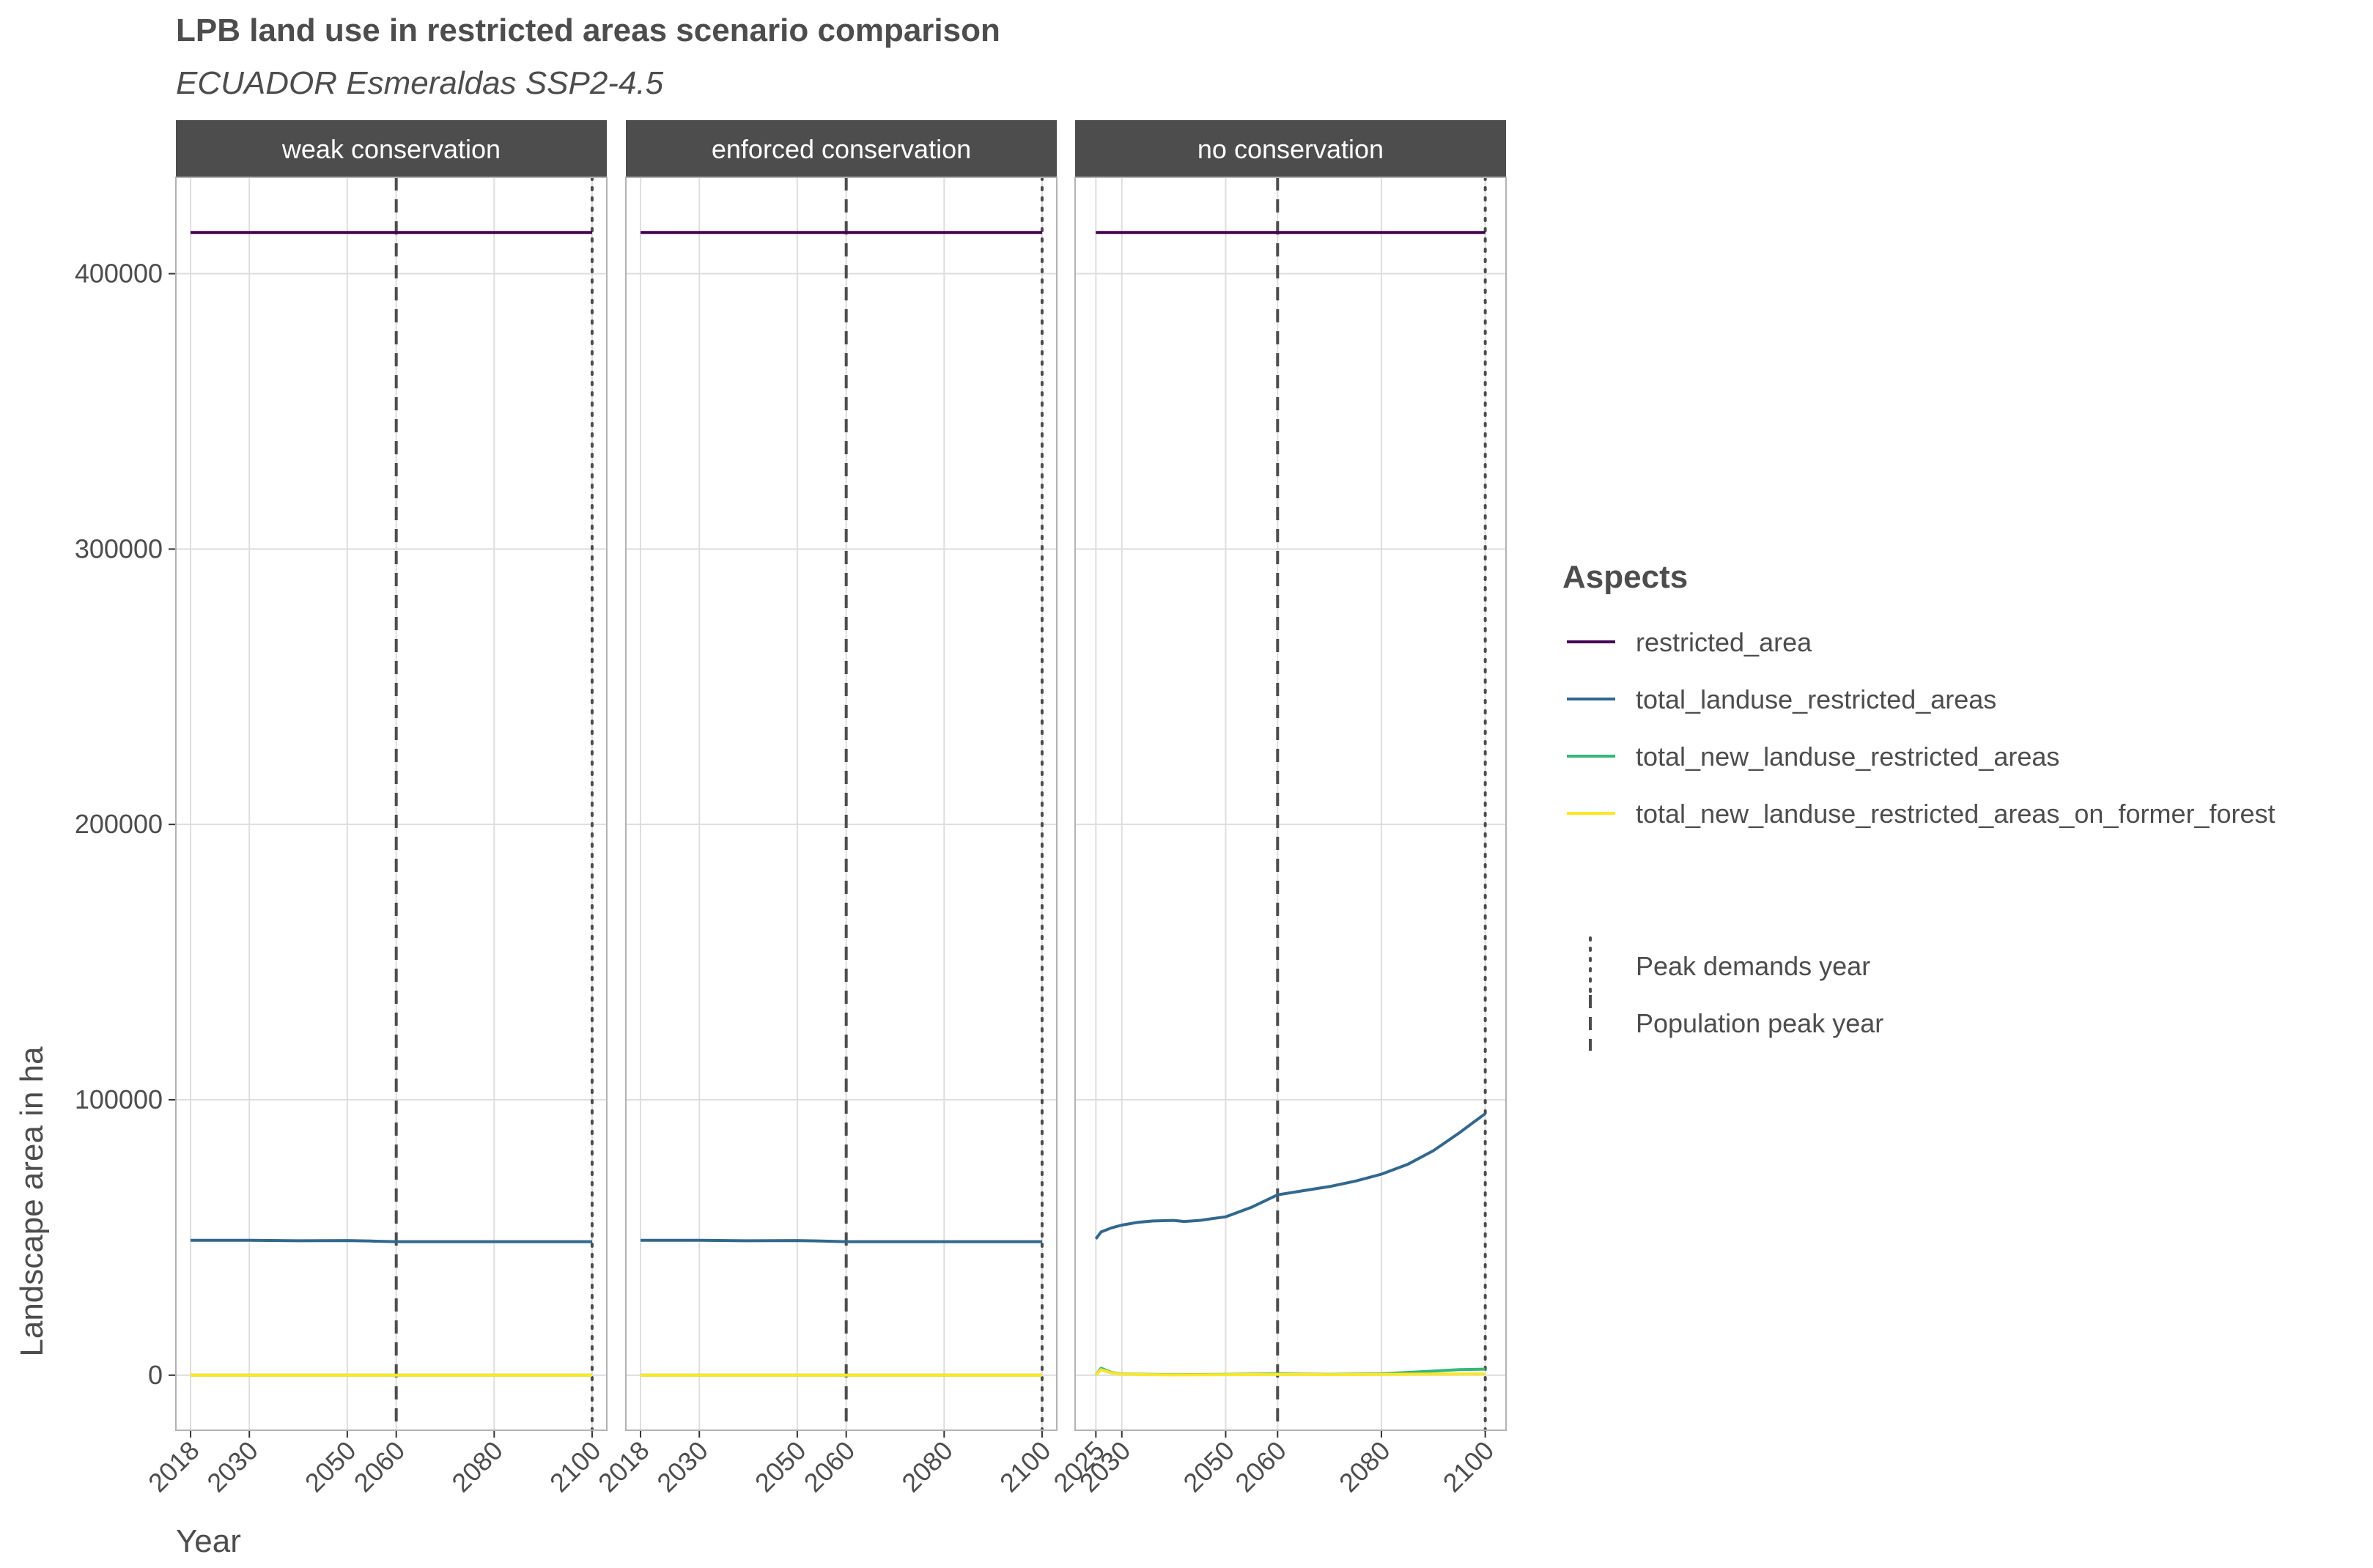  I want to click on y-tick-label: 400000, so click(119, 274).